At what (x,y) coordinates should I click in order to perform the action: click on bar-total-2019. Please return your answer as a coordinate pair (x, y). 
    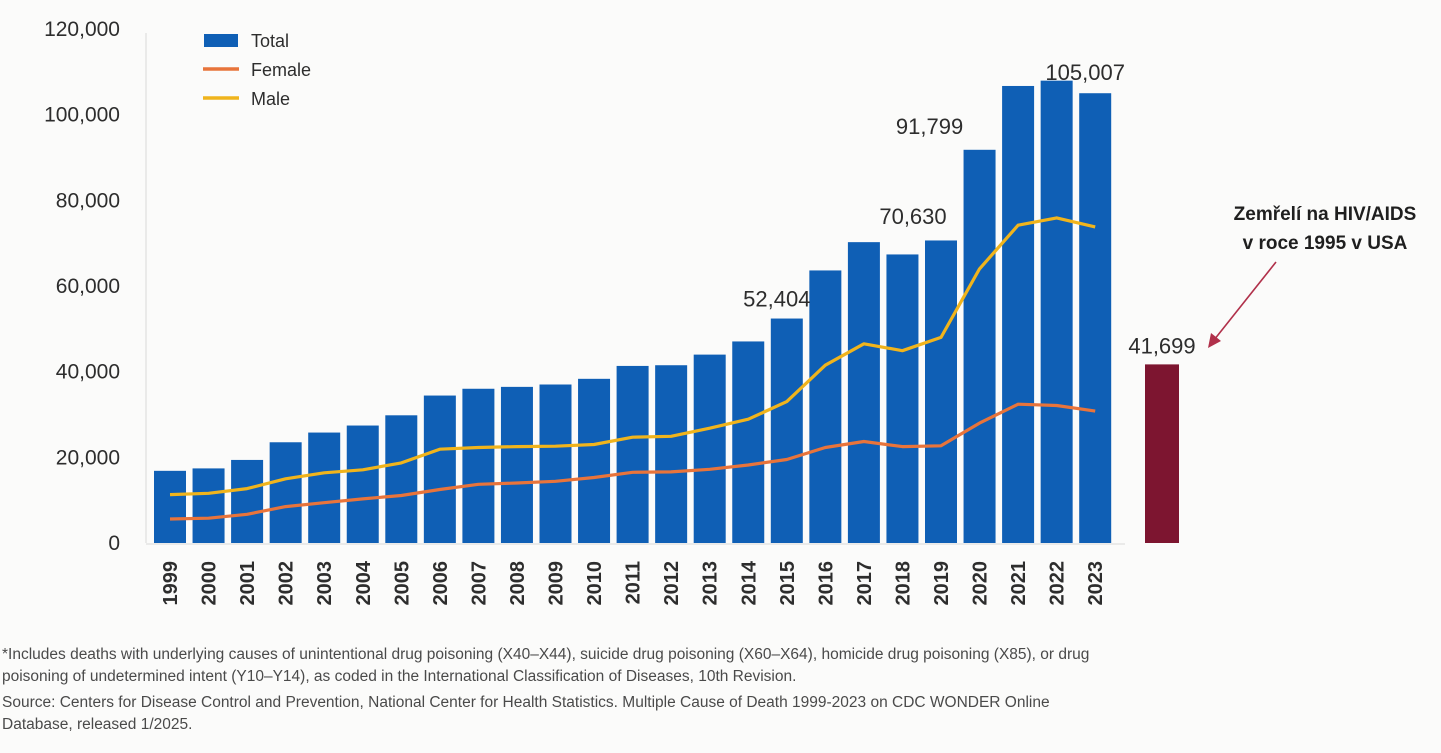
    Looking at the image, I should click on (941, 391).